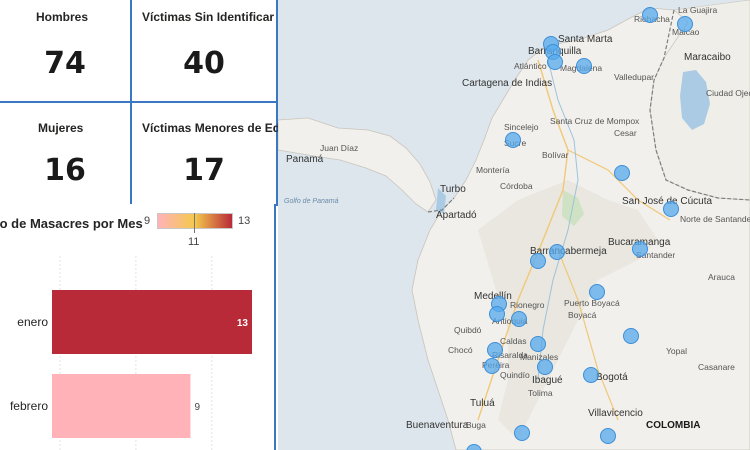 This screenshot has width=750, height=450. What do you see at coordinates (595, 121) in the screenshot?
I see `map-label: Santa Cruz de Mompox` at bounding box center [595, 121].